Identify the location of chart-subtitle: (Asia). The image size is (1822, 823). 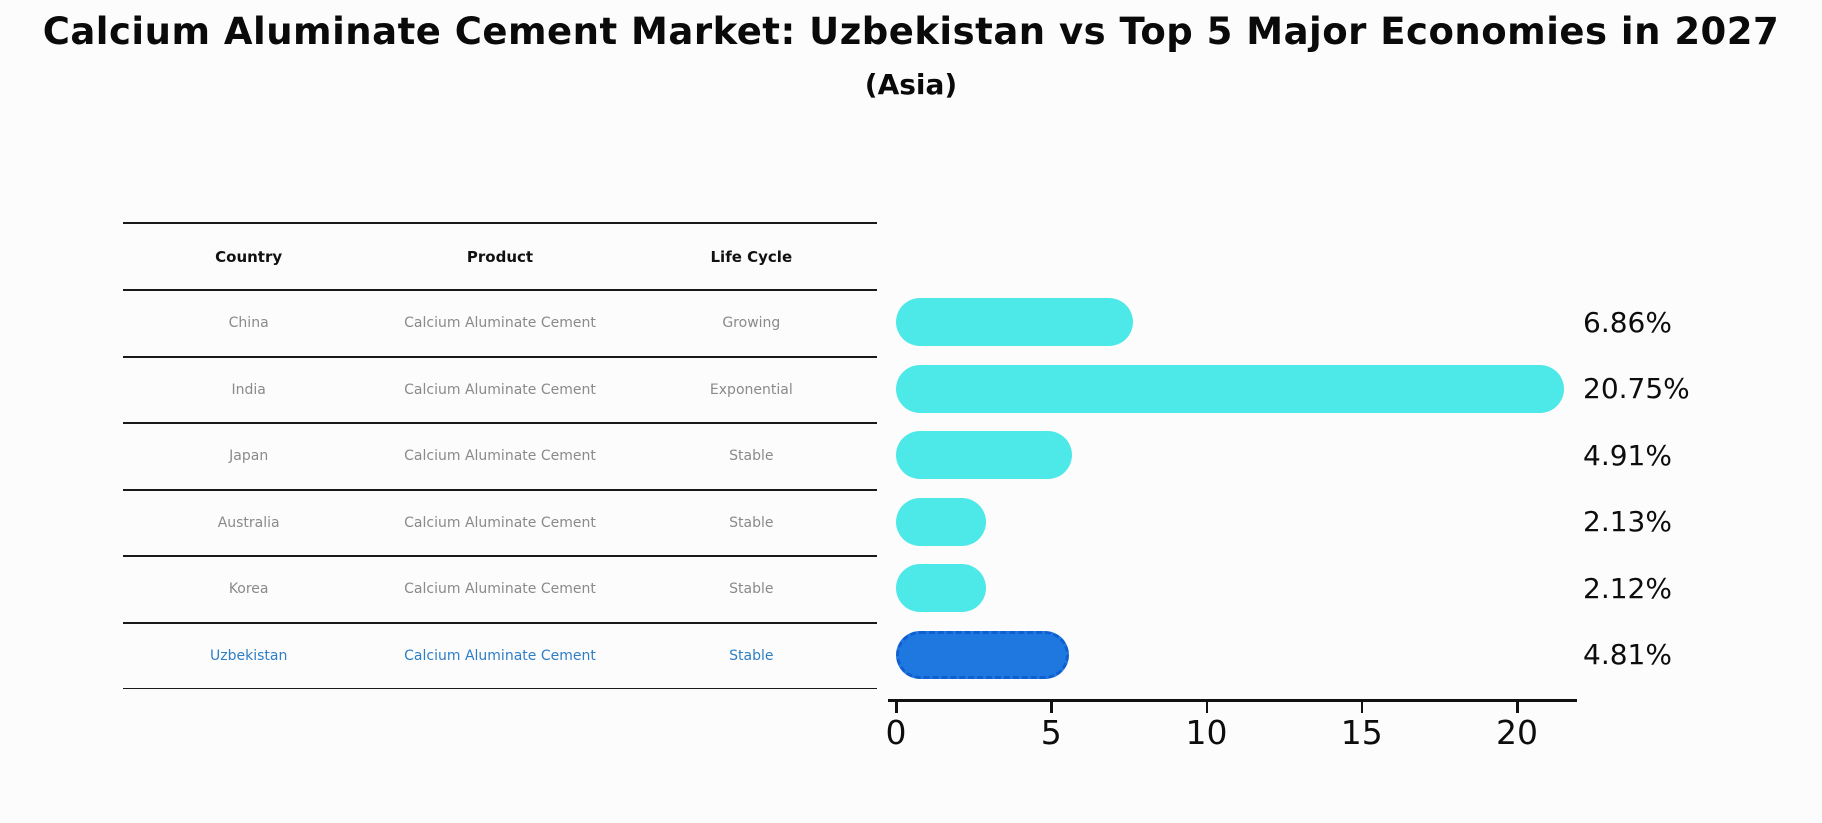
(911, 84).